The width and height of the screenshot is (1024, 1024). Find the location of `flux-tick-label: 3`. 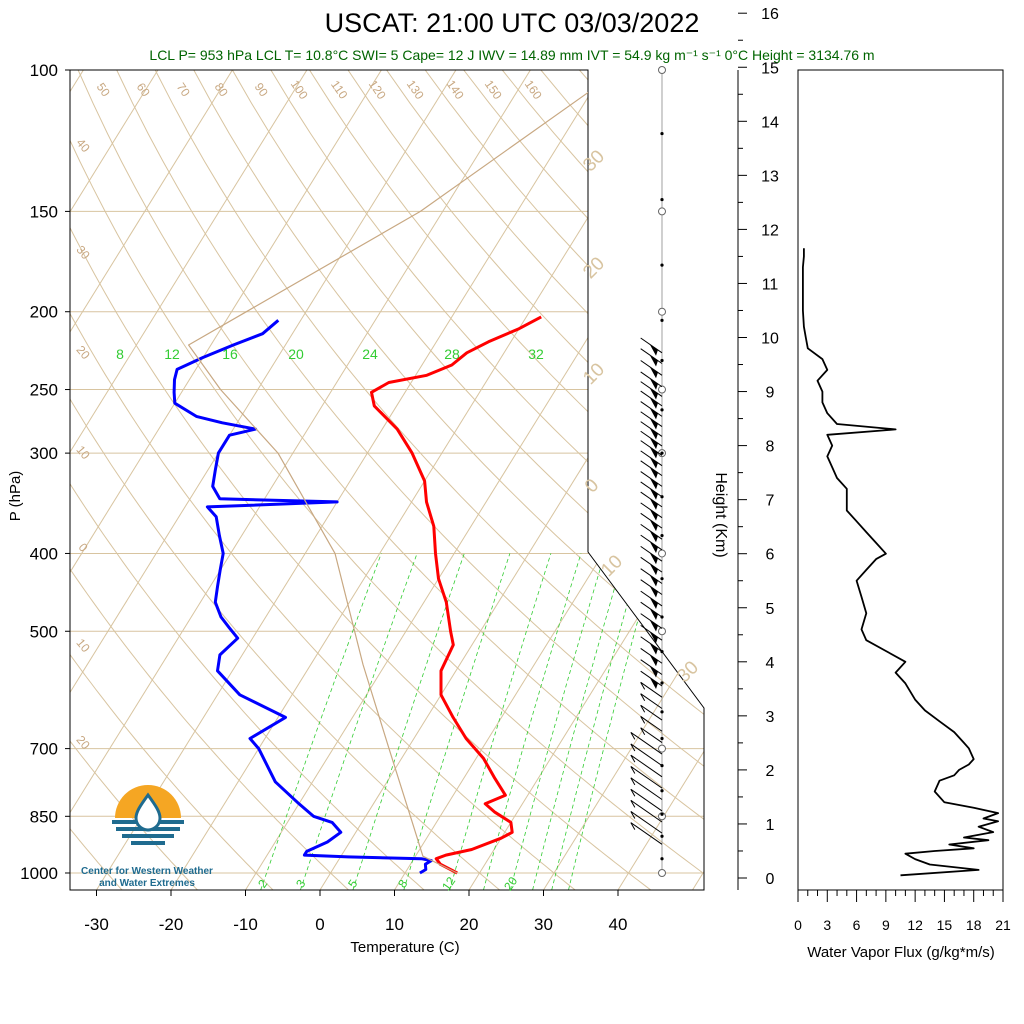

flux-tick-label: 3 is located at coordinates (827, 925).